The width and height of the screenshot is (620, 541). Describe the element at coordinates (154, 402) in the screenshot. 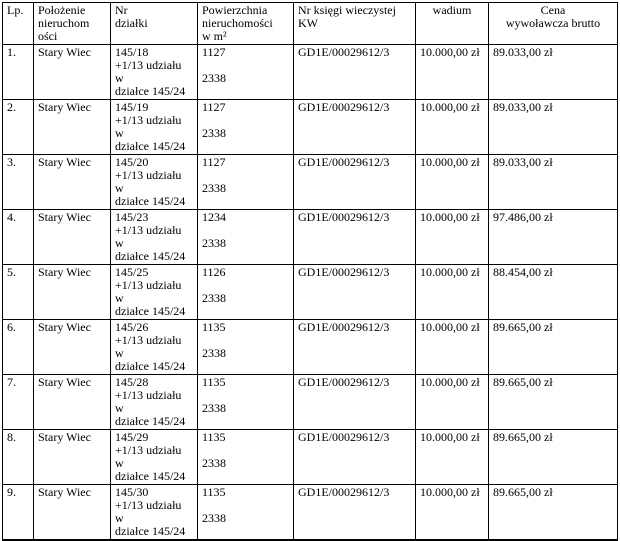

I see `cell-plot: 145/28 +1/13 udziału w działce 145/24` at that location.